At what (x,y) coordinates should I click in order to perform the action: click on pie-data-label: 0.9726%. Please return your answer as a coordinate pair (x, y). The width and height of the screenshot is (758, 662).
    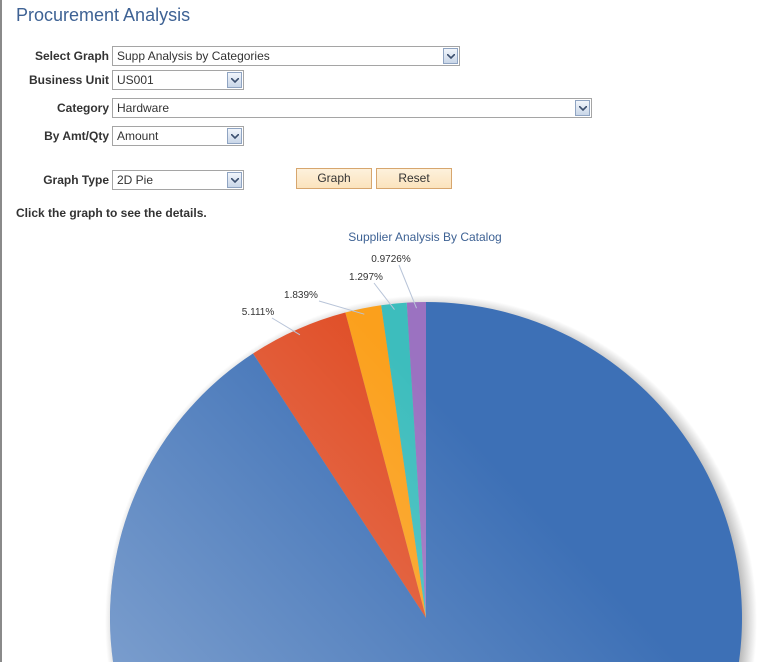
    Looking at the image, I should click on (391, 259).